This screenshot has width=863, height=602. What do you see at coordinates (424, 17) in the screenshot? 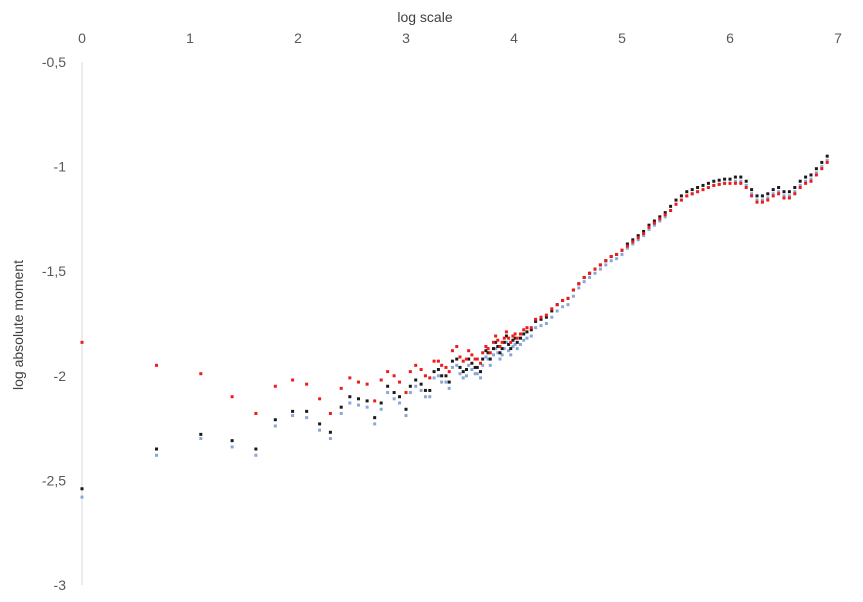
I see `x-axis-title: log scale` at bounding box center [424, 17].